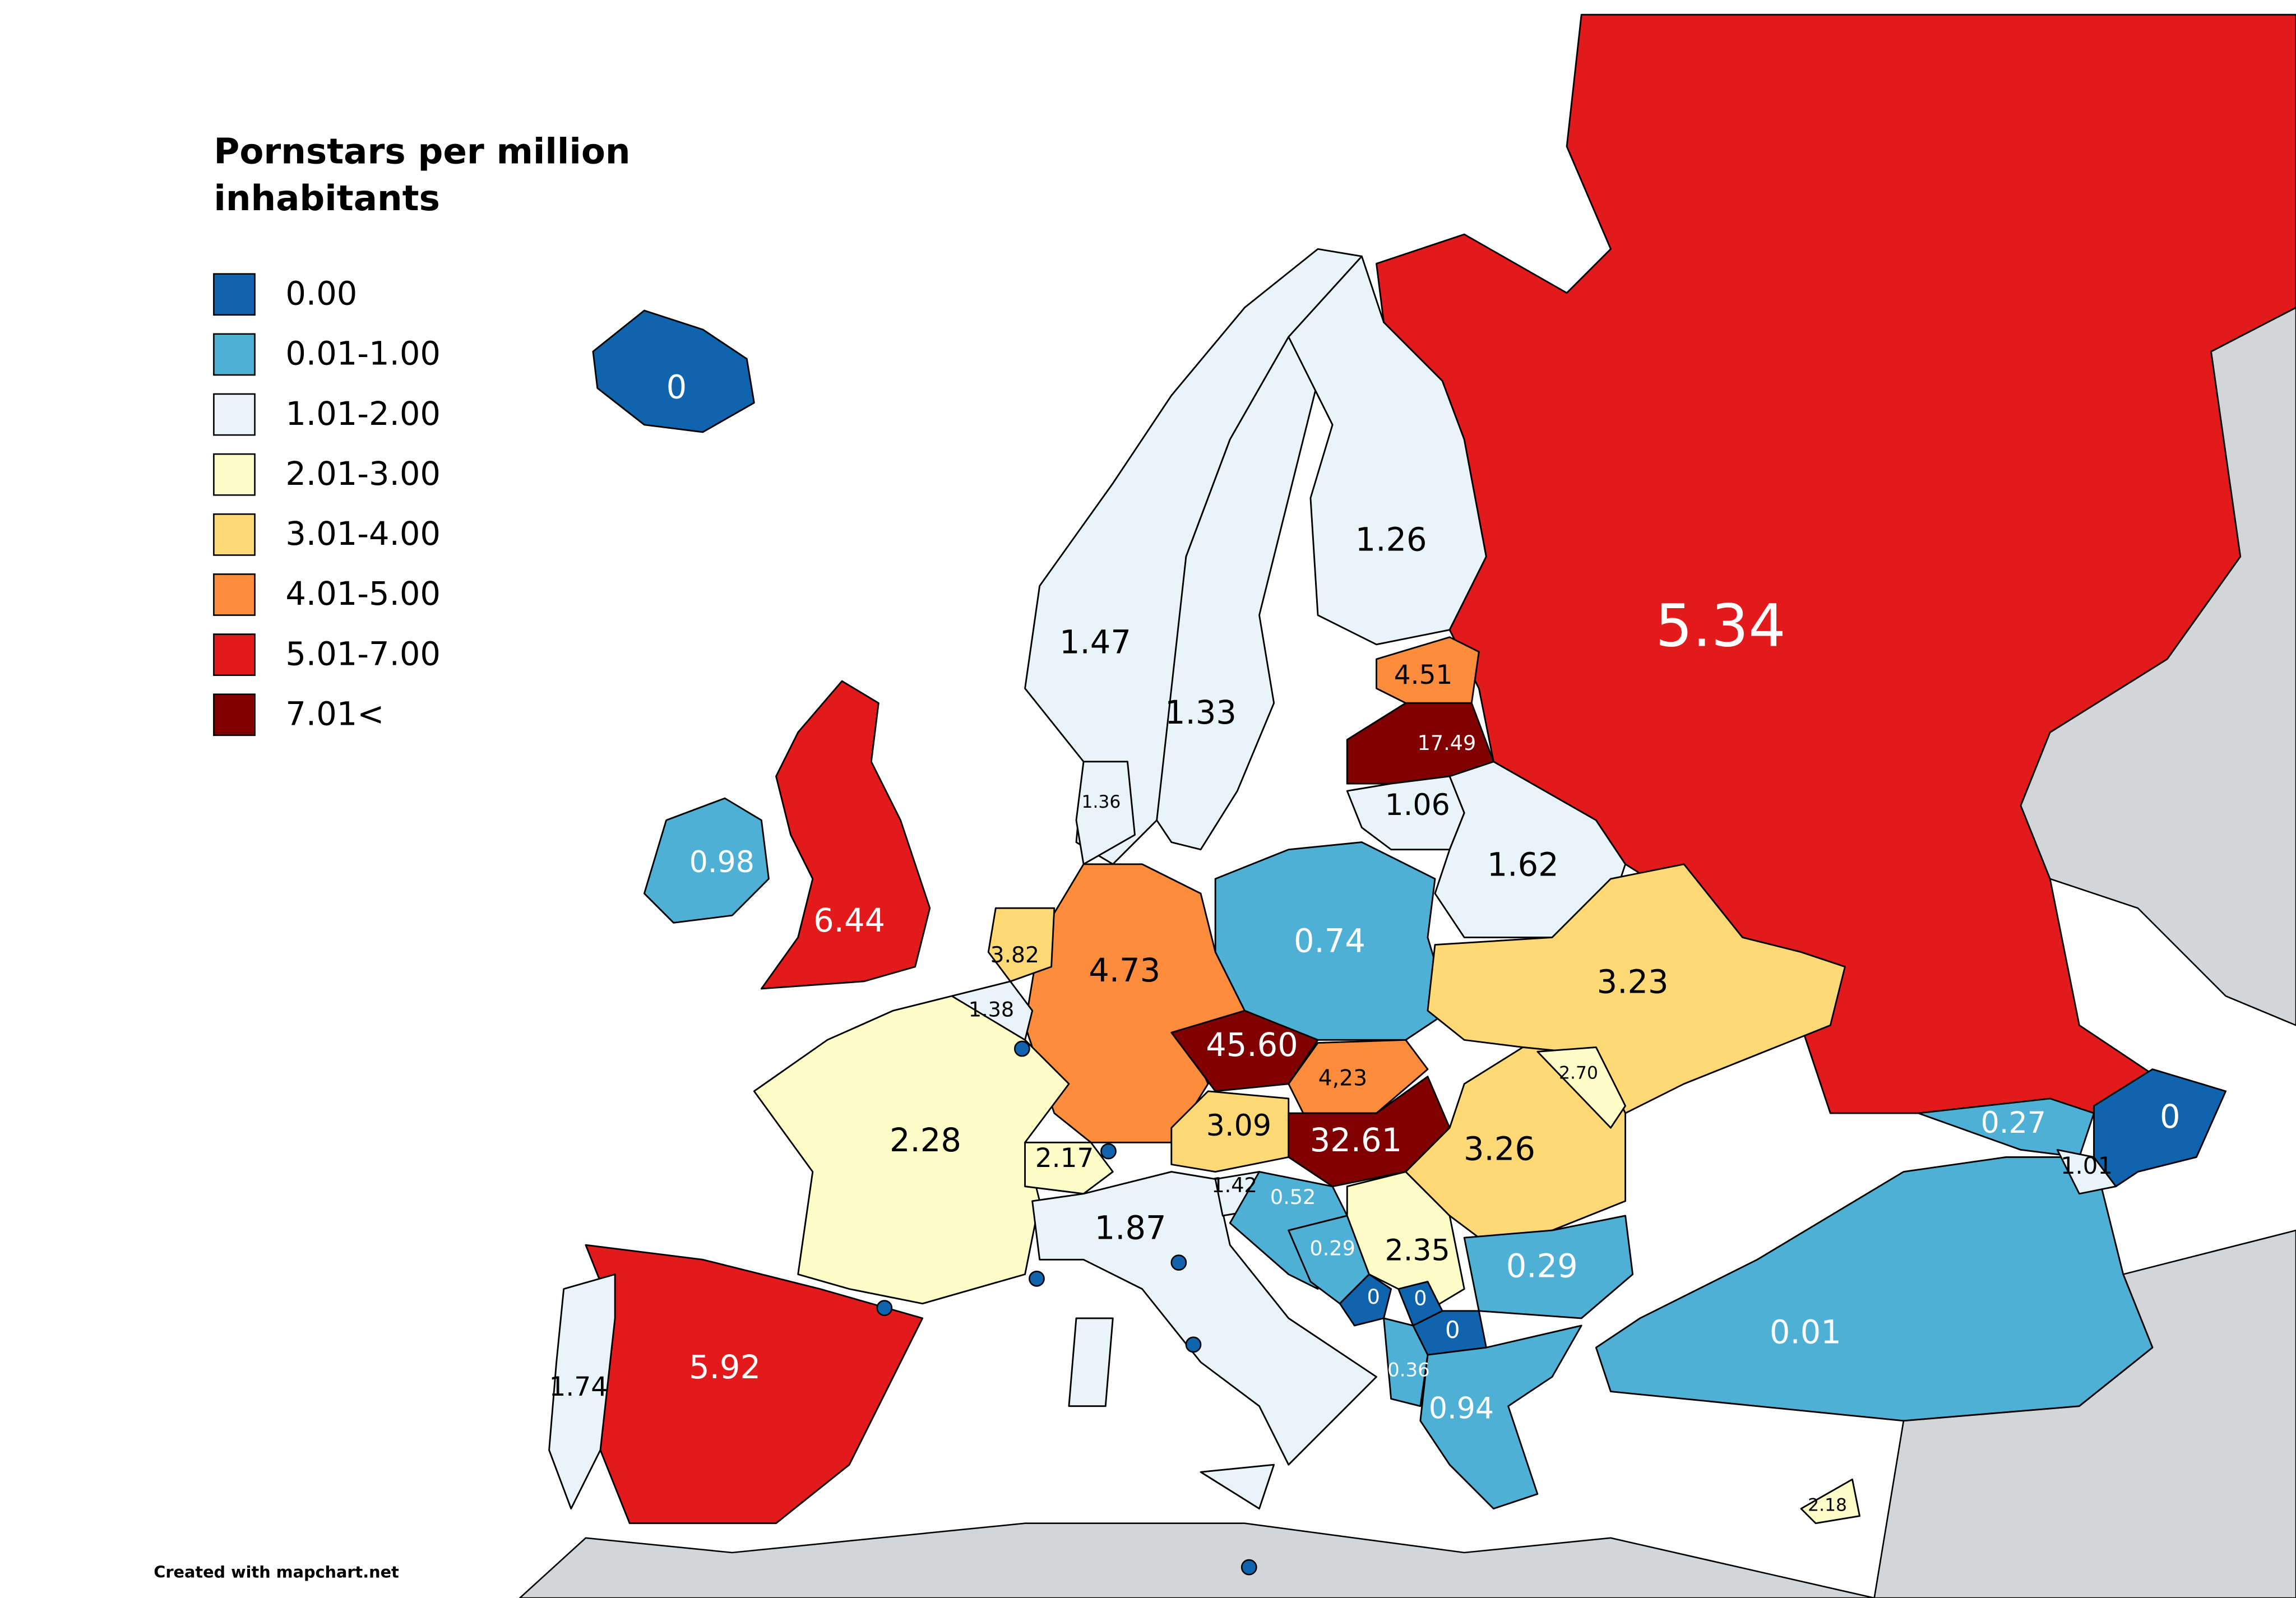 The height and width of the screenshot is (1598, 2296). I want to click on region-label: 1.38, so click(991, 1010).